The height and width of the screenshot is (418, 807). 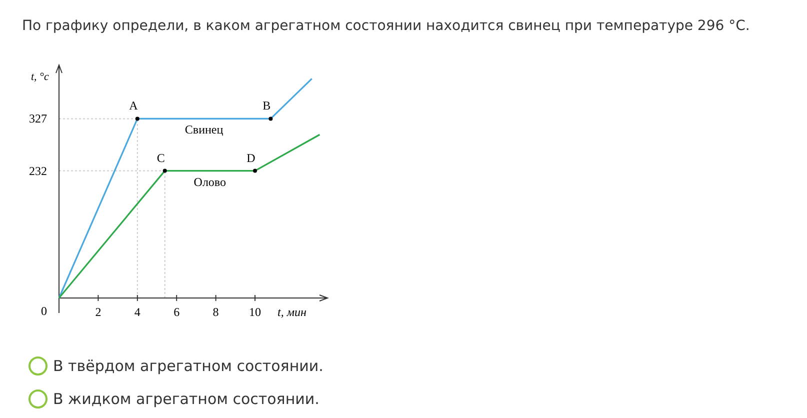 I want to click on y-axis-title: t, °c, so click(x=40, y=77).